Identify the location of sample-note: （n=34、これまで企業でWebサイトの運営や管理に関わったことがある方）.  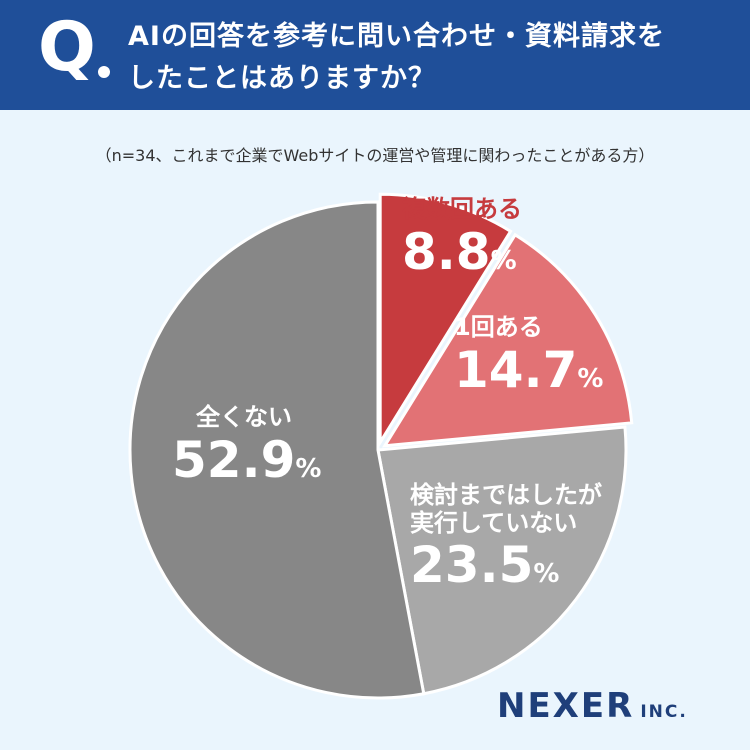
(375, 155).